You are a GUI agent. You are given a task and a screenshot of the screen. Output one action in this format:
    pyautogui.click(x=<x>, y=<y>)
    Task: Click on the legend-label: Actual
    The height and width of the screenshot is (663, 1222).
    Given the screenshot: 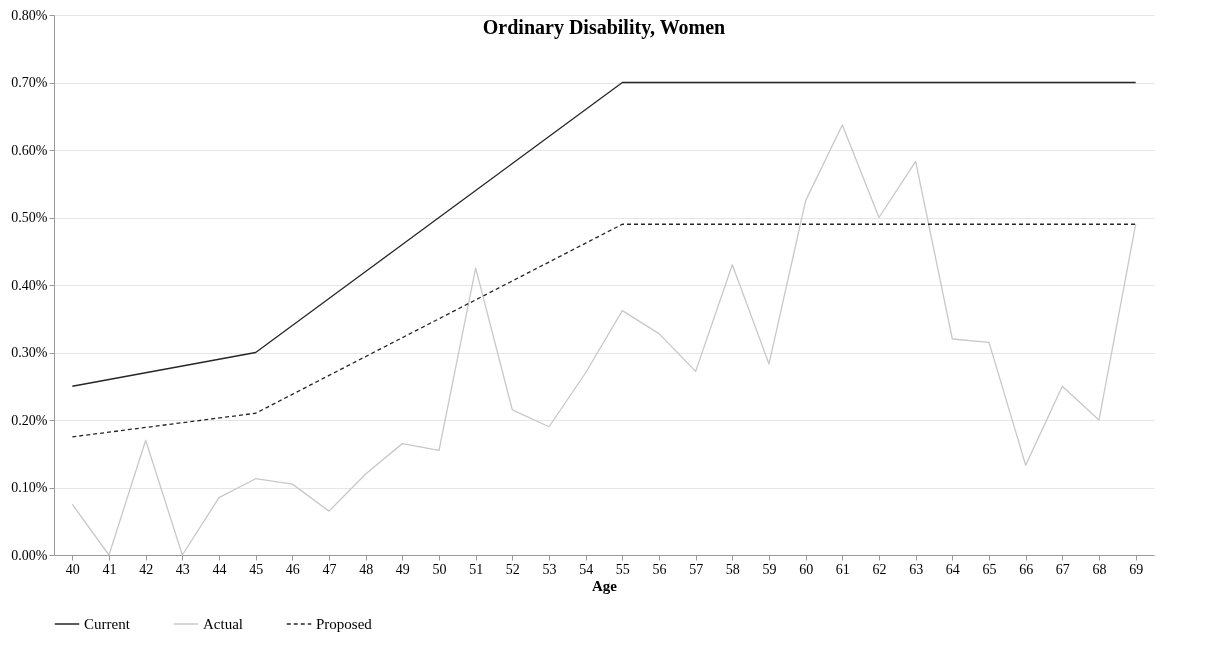 What is the action you would take?
    pyautogui.click(x=223, y=624)
    